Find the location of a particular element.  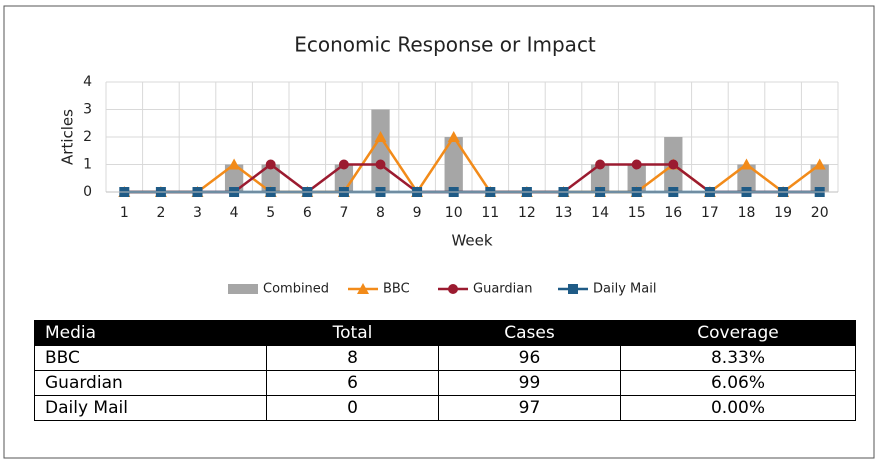

x-tick-label: 13 is located at coordinates (564, 213).